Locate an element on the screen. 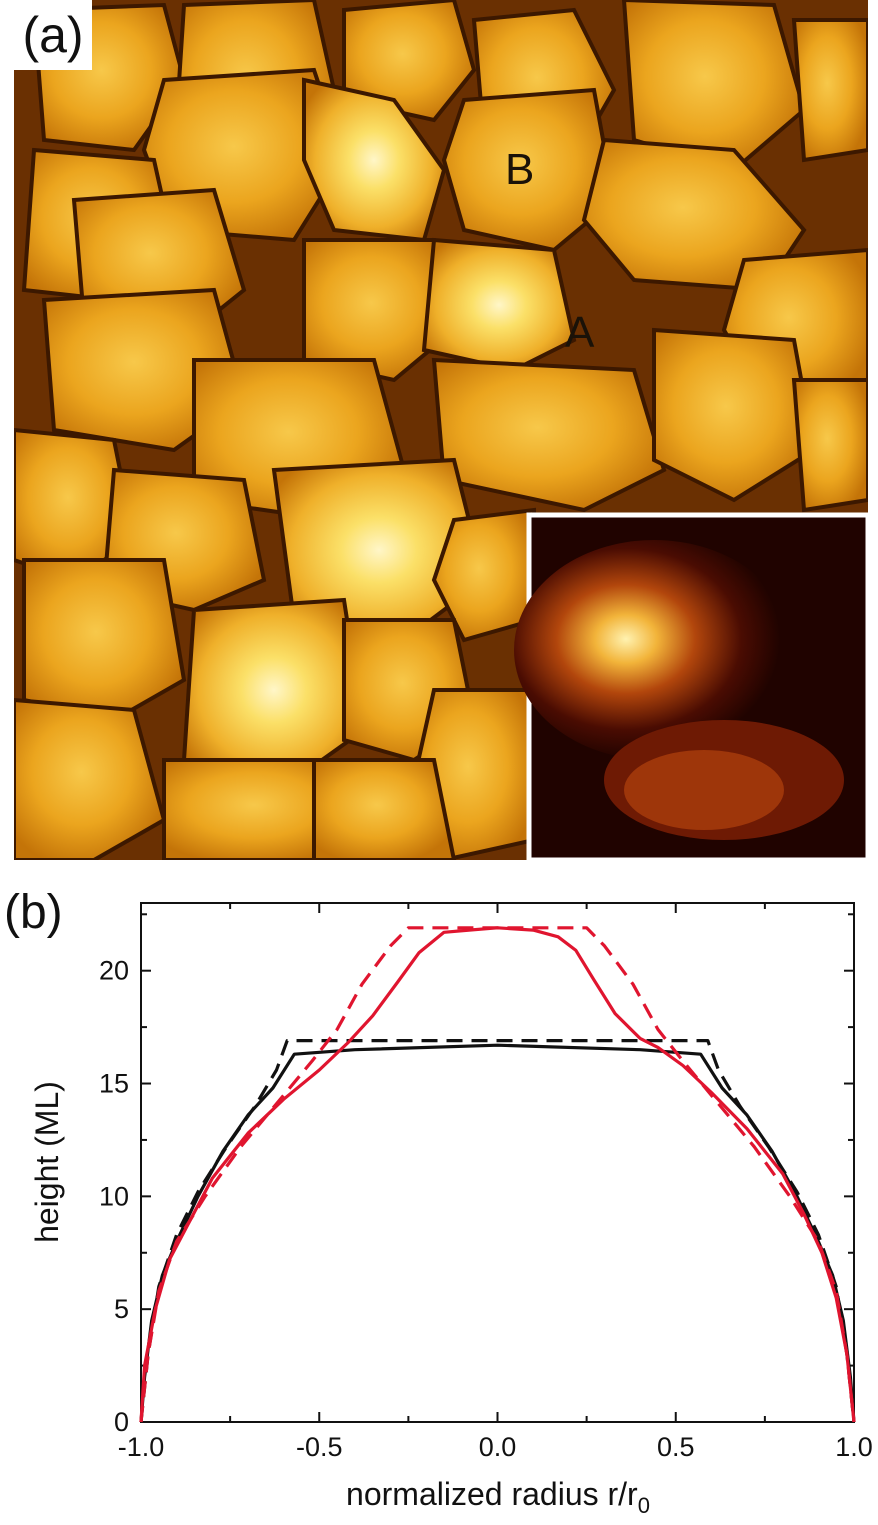  y-axis-title: height (ML) is located at coordinates (47, 1162).